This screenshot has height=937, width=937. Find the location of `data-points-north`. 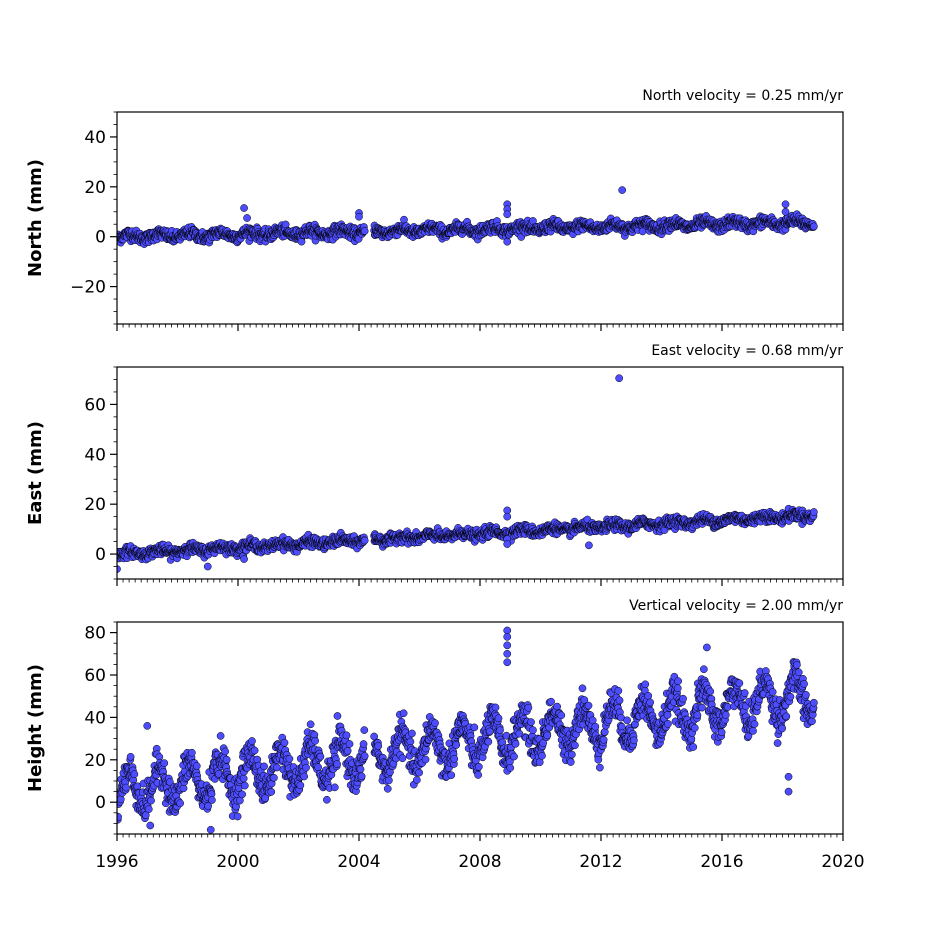

data-points-north is located at coordinates (467, 217).